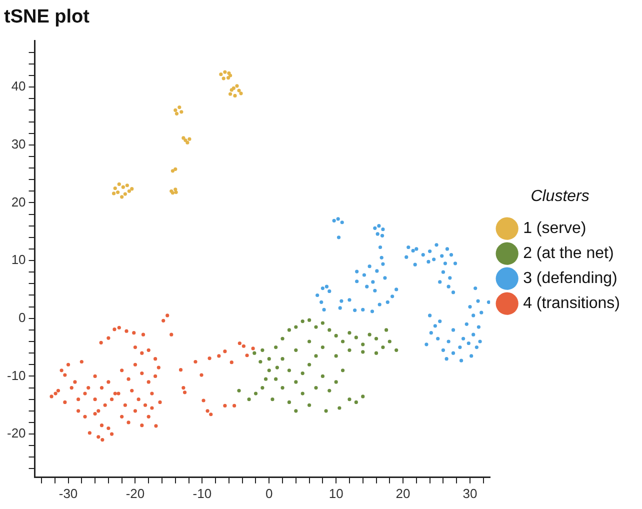 The width and height of the screenshot is (642, 509). What do you see at coordinates (47, 17) in the screenshot?
I see `chart-title: tSNE plot` at bounding box center [47, 17].